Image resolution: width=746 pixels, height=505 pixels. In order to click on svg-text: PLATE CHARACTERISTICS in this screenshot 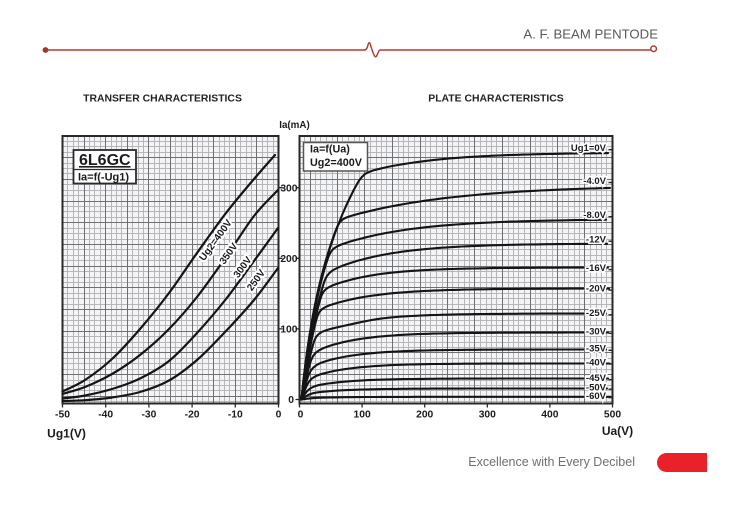, I will do `click(496, 98)`.